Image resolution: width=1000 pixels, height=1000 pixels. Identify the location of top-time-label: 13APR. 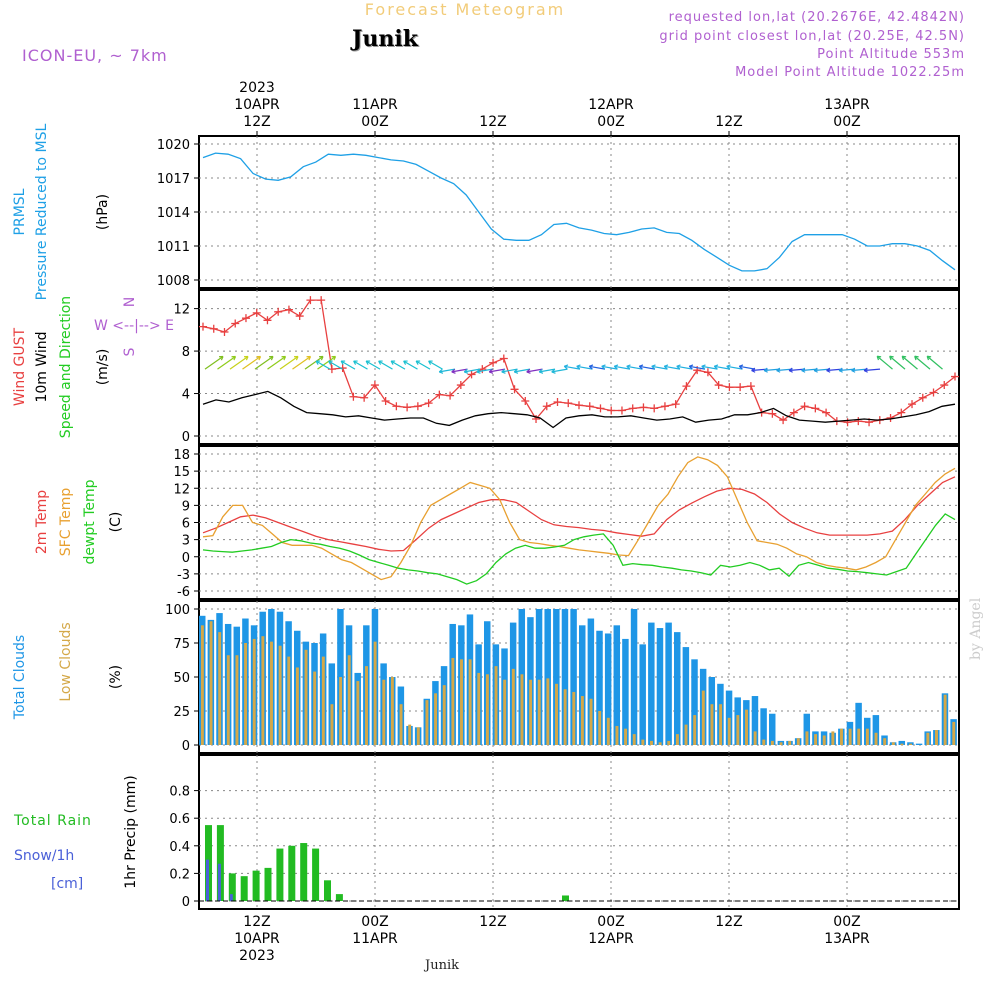
(847, 105).